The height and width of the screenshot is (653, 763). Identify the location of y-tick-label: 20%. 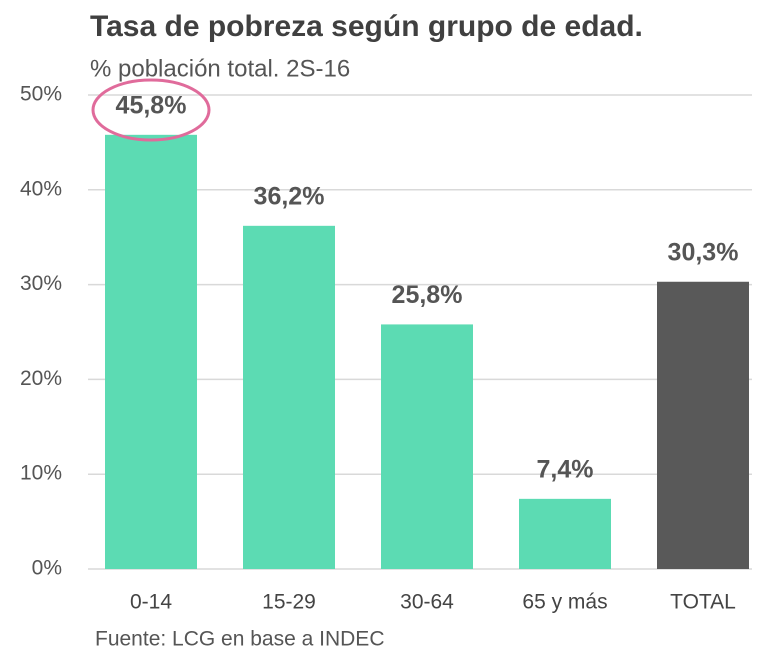
(41, 378).